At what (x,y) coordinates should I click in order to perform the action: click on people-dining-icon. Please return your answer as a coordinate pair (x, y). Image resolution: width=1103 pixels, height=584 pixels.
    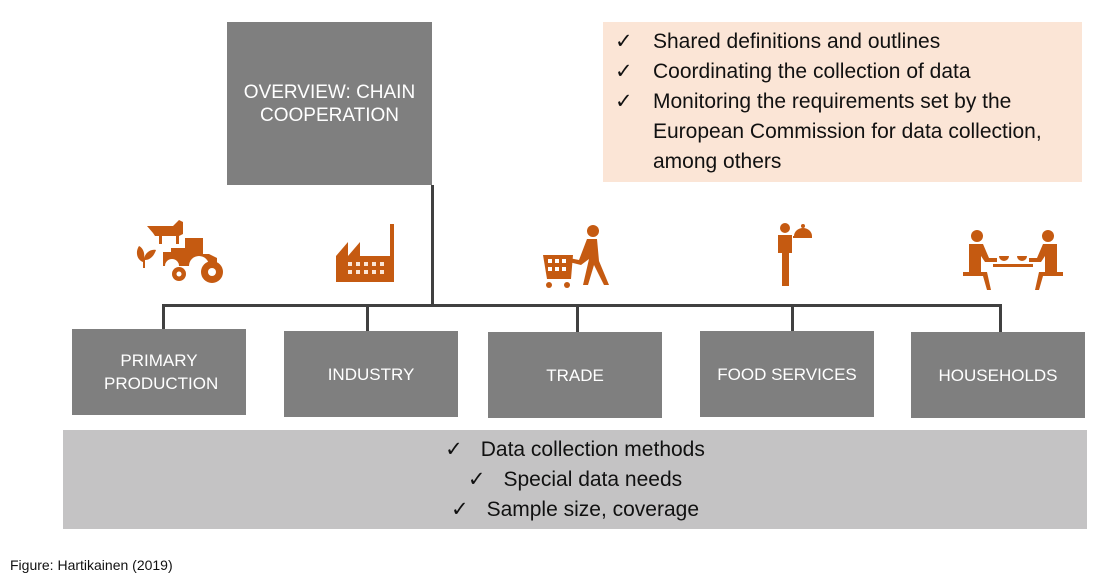
    Looking at the image, I should click on (1013, 260).